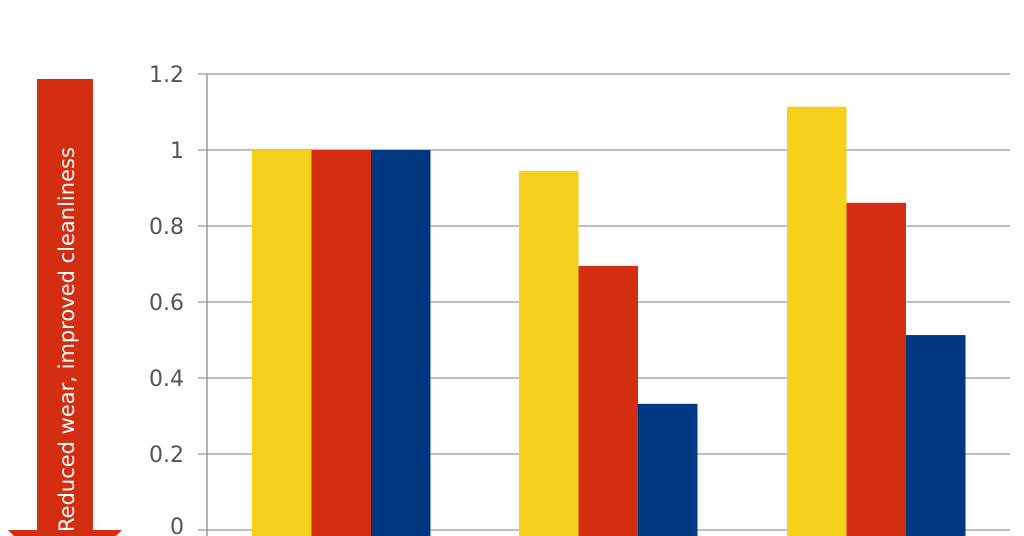 This screenshot has height=536, width=1024. What do you see at coordinates (177, 151) in the screenshot?
I see `y-tick-label: 1` at bounding box center [177, 151].